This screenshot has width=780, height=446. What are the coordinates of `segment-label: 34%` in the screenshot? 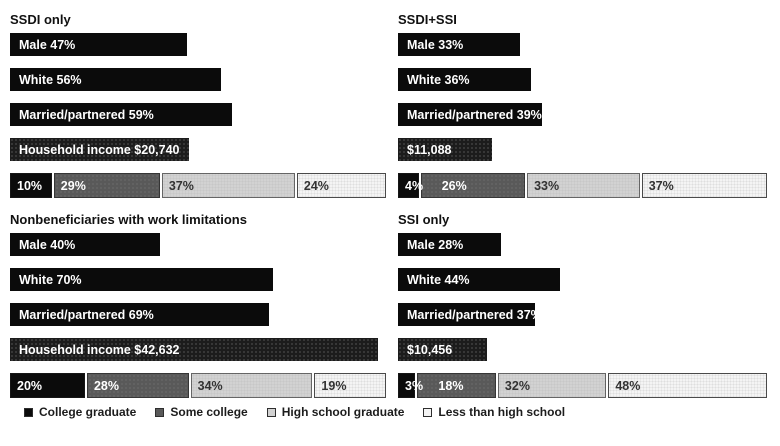 It's located at (210, 385).